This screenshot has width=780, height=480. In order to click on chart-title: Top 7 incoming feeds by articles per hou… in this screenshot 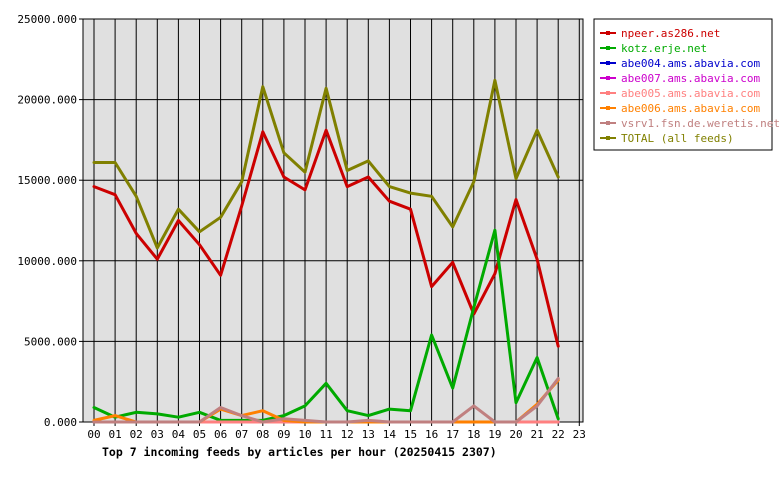, I will do `click(299, 452)`.